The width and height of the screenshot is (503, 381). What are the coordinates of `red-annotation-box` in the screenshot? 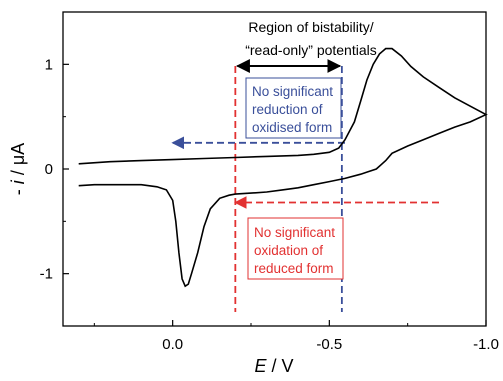 It's located at (295, 248).